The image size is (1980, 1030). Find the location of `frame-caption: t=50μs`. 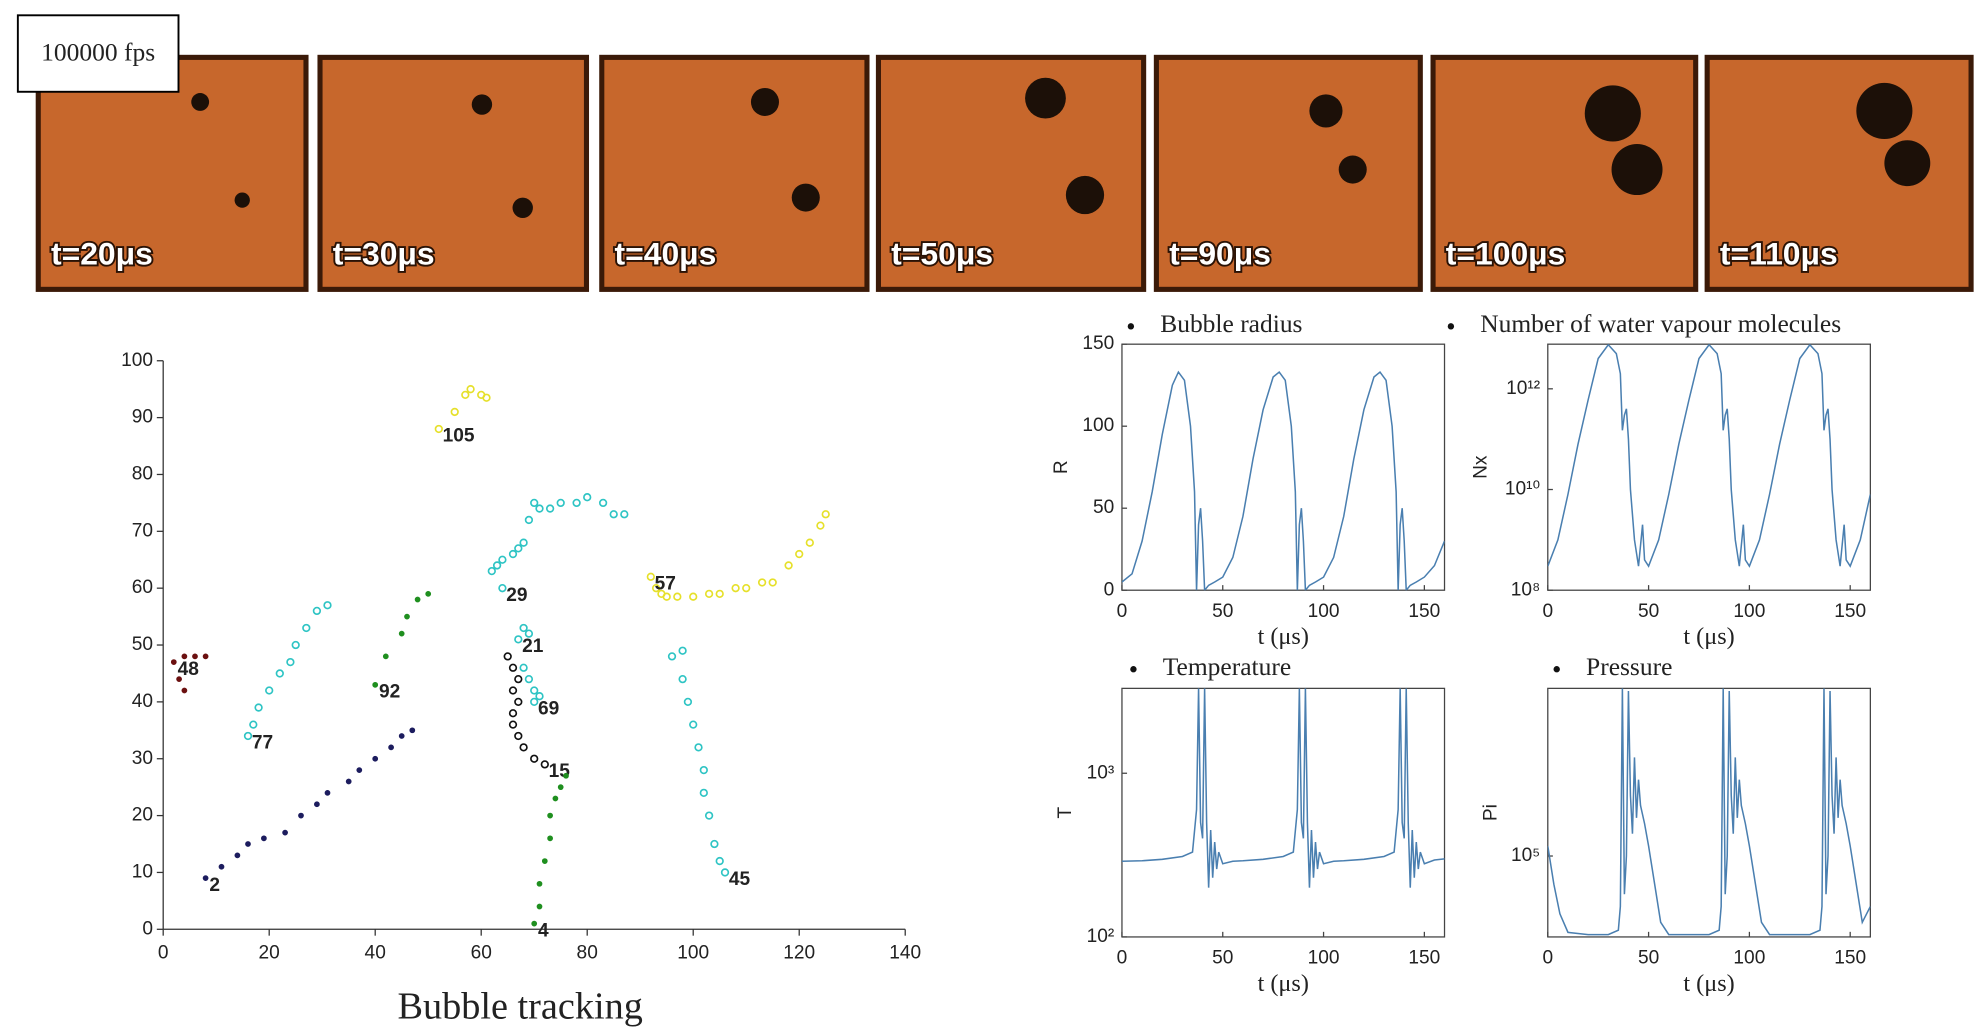

frame-caption: t=50μs is located at coordinates (942, 254).